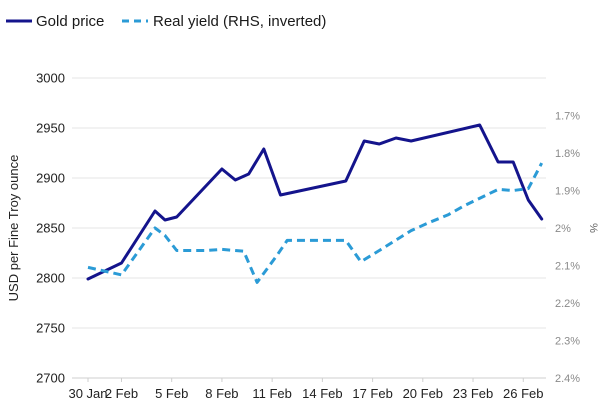 The height and width of the screenshot is (404, 600). Describe the element at coordinates (50, 128) in the screenshot. I see `left-axis-tick-label: 2950` at that location.